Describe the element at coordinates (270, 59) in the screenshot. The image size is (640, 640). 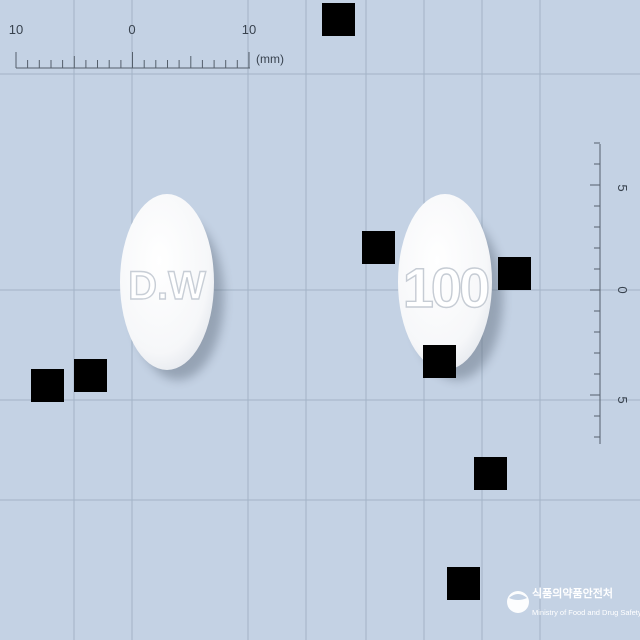
I see `top-ruler-unit: (mm)` at that location.